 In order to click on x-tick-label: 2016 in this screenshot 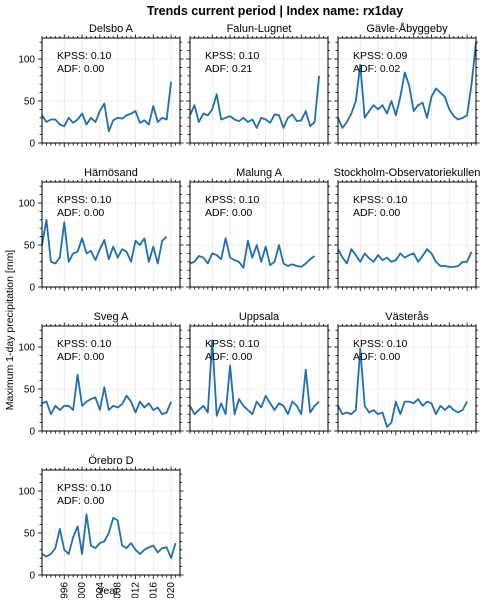, I will do `click(153, 590)`.